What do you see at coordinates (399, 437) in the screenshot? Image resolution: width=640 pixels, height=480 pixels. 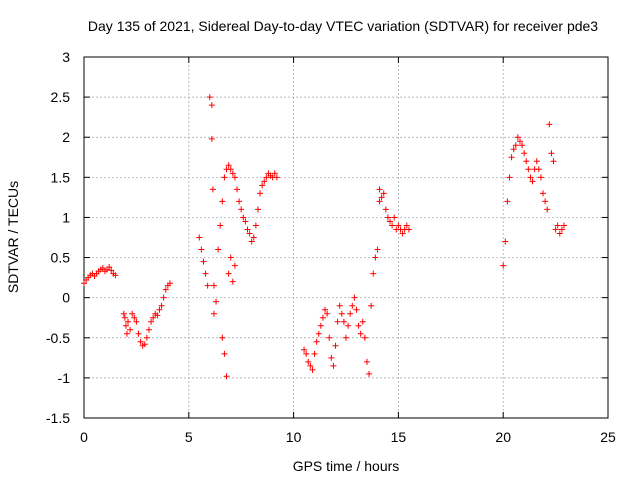 I see `x-tick-label: 15` at bounding box center [399, 437].